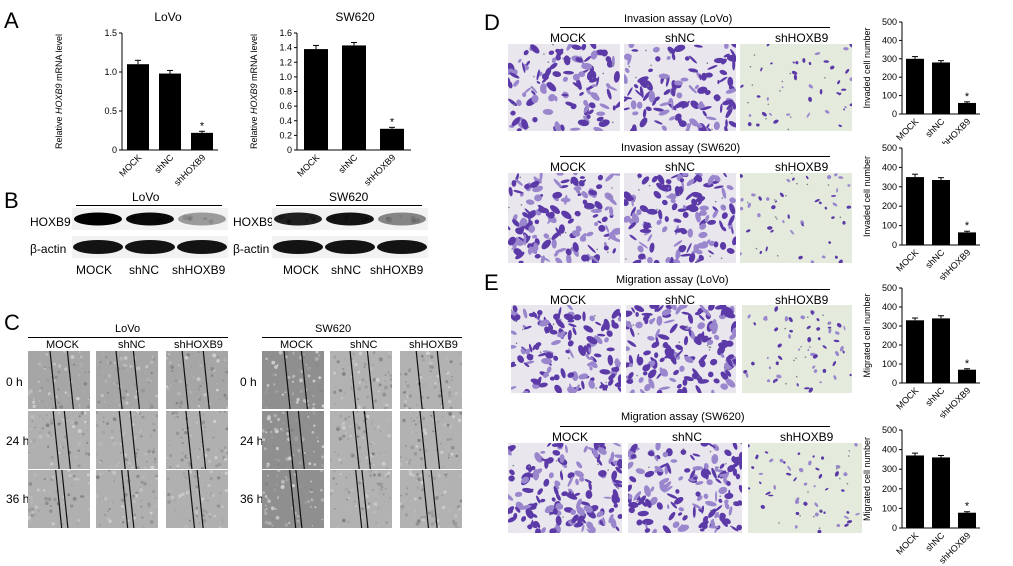 This screenshot has width=1013, height=566. What do you see at coordinates (967, 108) in the screenshot?
I see `bar` at bounding box center [967, 108].